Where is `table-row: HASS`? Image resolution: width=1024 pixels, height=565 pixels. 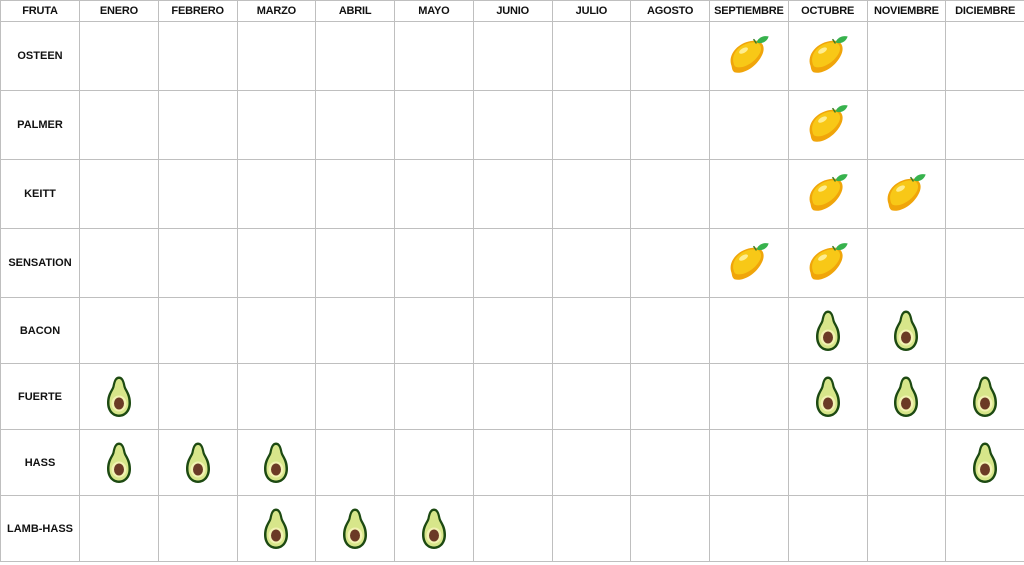 table-row: HASS is located at coordinates (512, 462).